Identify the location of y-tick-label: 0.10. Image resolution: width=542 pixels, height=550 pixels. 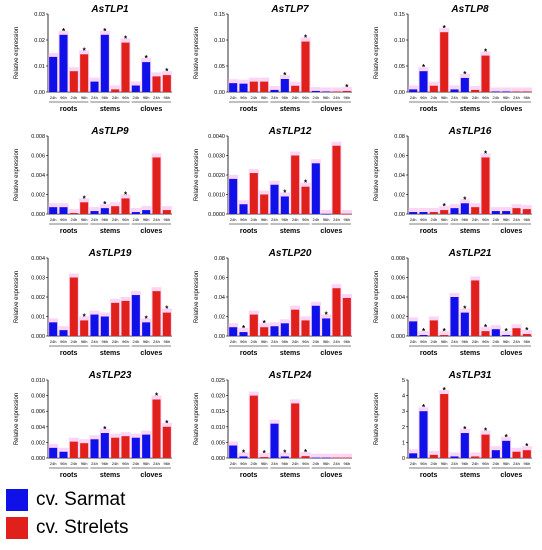
(219, 41).